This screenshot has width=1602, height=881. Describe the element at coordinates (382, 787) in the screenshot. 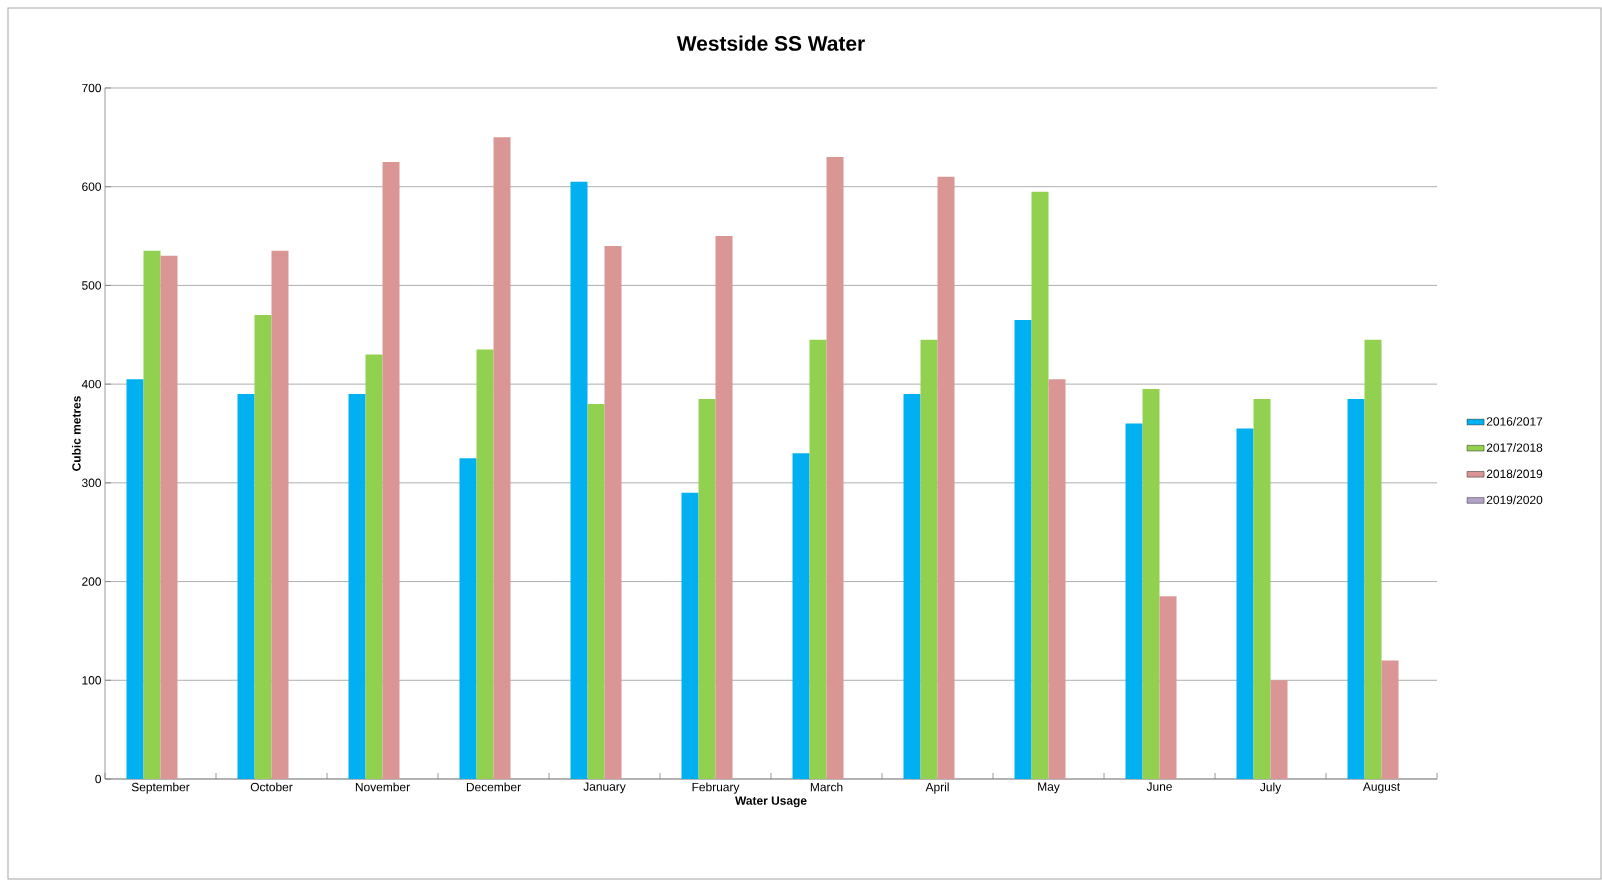

I see `x-tick-label: November` at that location.